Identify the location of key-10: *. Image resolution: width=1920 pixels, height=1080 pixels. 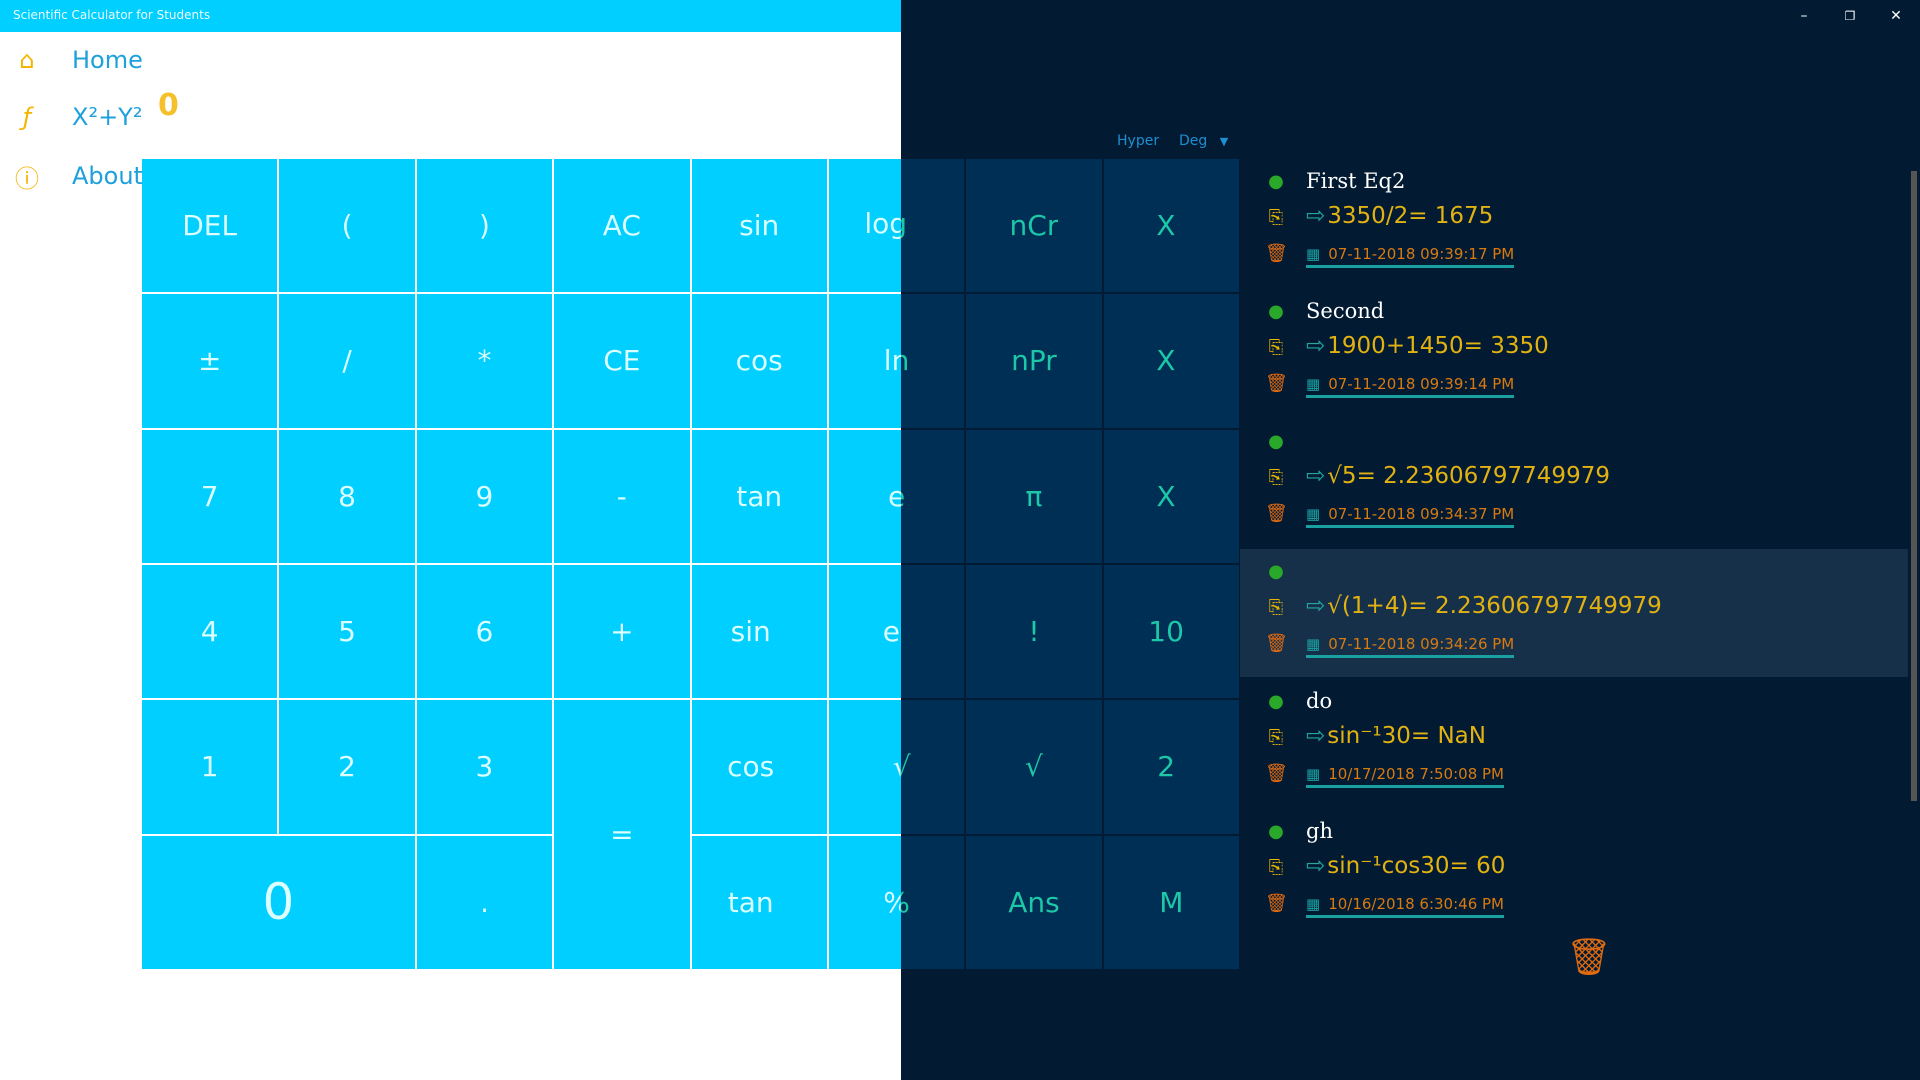
(484, 361).